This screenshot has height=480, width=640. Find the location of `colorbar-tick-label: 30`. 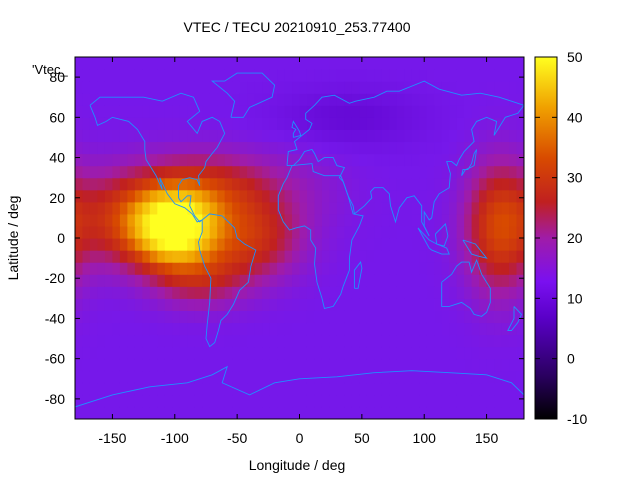

colorbar-tick-label: 30 is located at coordinates (575, 178).